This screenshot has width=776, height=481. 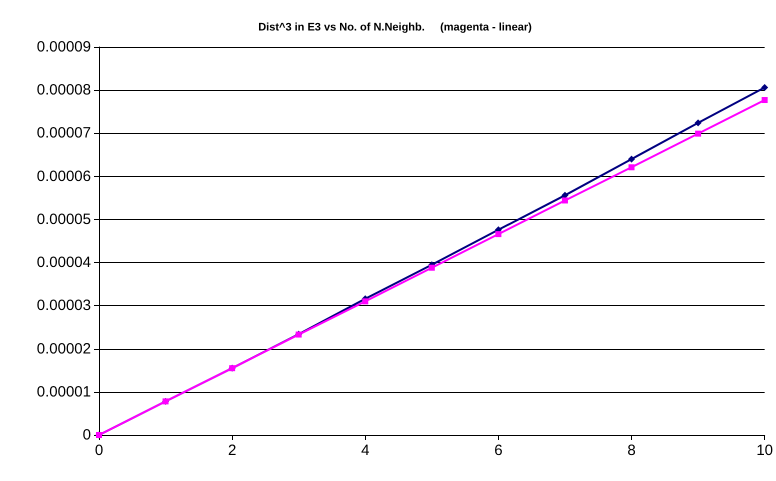 What do you see at coordinates (86, 435) in the screenshot?
I see `y-tick-label: 0` at bounding box center [86, 435].